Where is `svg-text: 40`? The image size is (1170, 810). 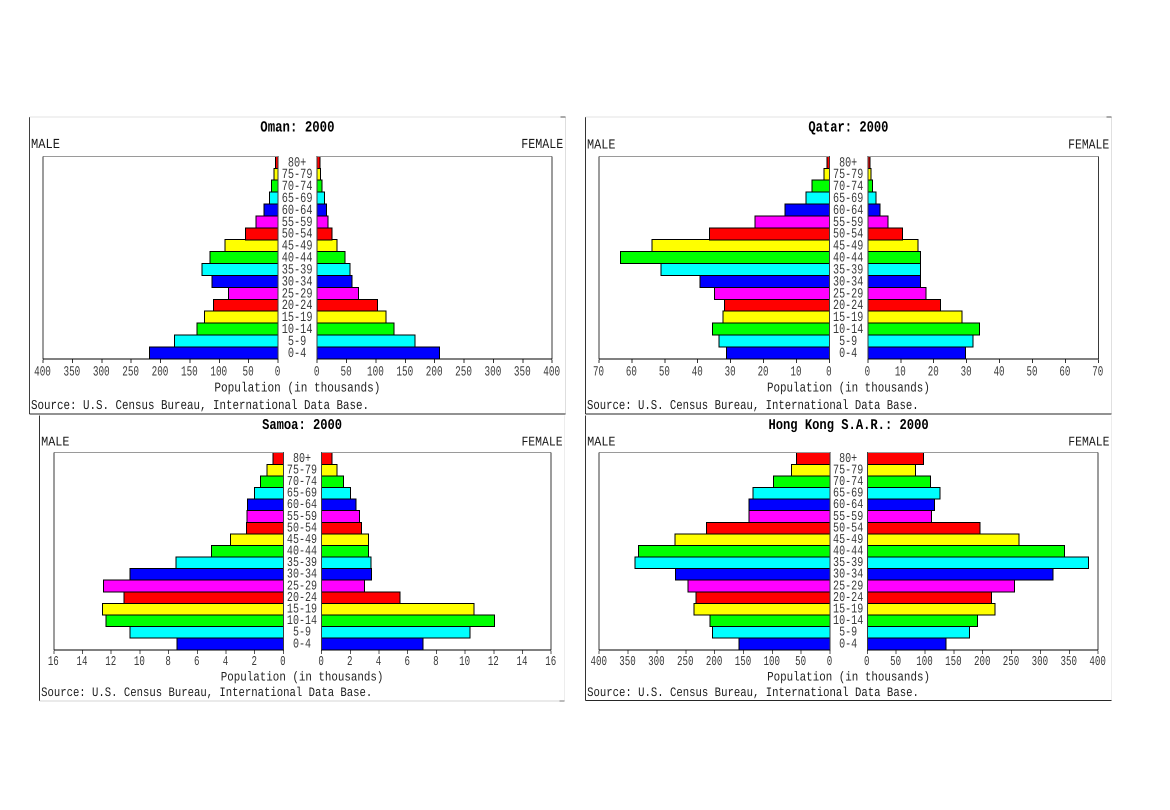
svg-text: 40 is located at coordinates (697, 373).